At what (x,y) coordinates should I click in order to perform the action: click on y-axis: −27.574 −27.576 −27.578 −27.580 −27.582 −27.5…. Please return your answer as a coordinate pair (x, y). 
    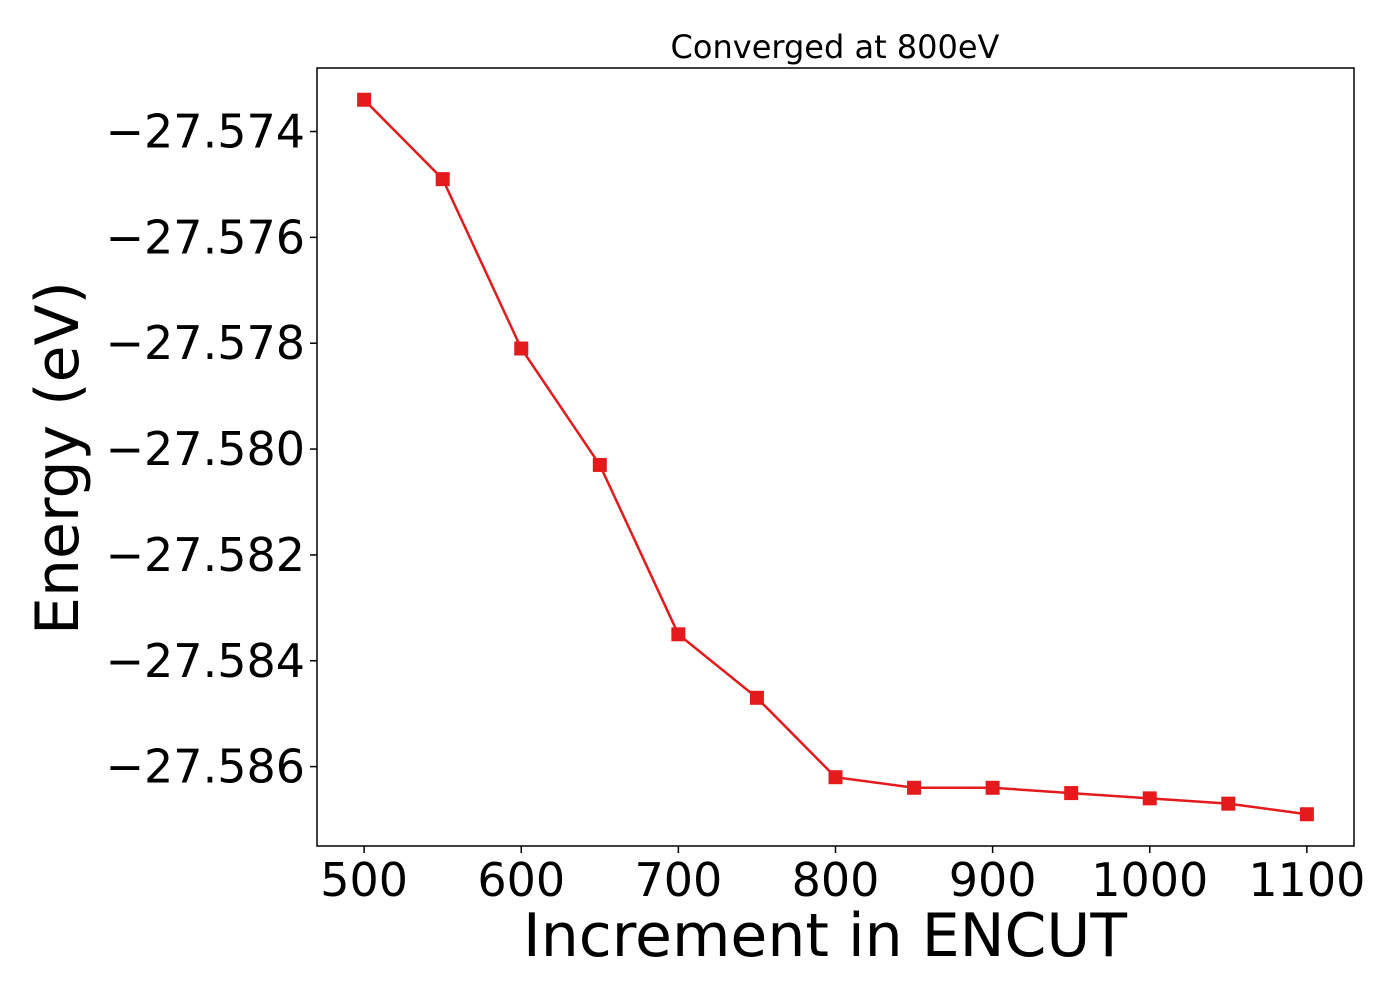
    Looking at the image, I should click on (211, 449).